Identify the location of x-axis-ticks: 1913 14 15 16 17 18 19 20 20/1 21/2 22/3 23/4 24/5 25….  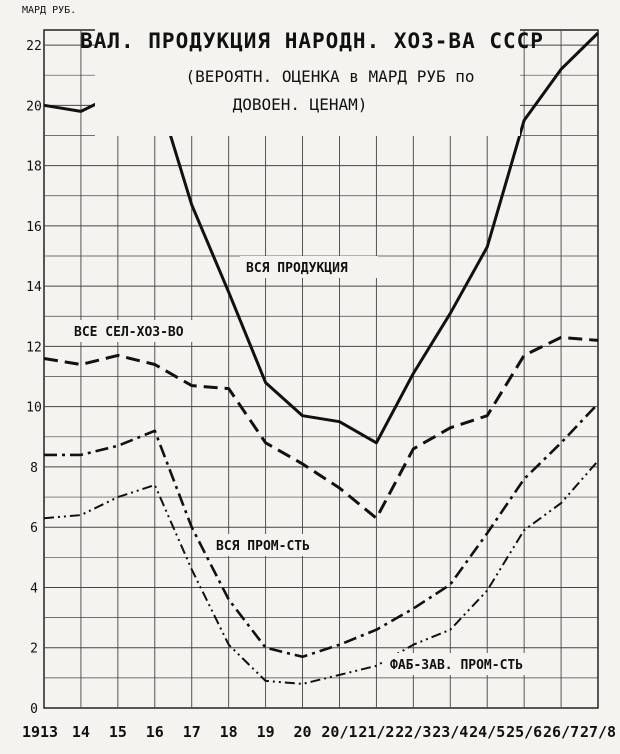
(319, 732).